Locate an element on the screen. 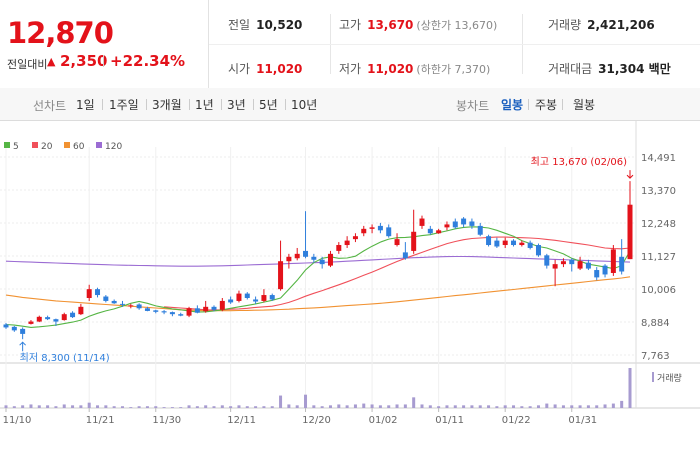 This screenshot has width=700, height=450. period-1y: 1년 is located at coordinates (204, 105).